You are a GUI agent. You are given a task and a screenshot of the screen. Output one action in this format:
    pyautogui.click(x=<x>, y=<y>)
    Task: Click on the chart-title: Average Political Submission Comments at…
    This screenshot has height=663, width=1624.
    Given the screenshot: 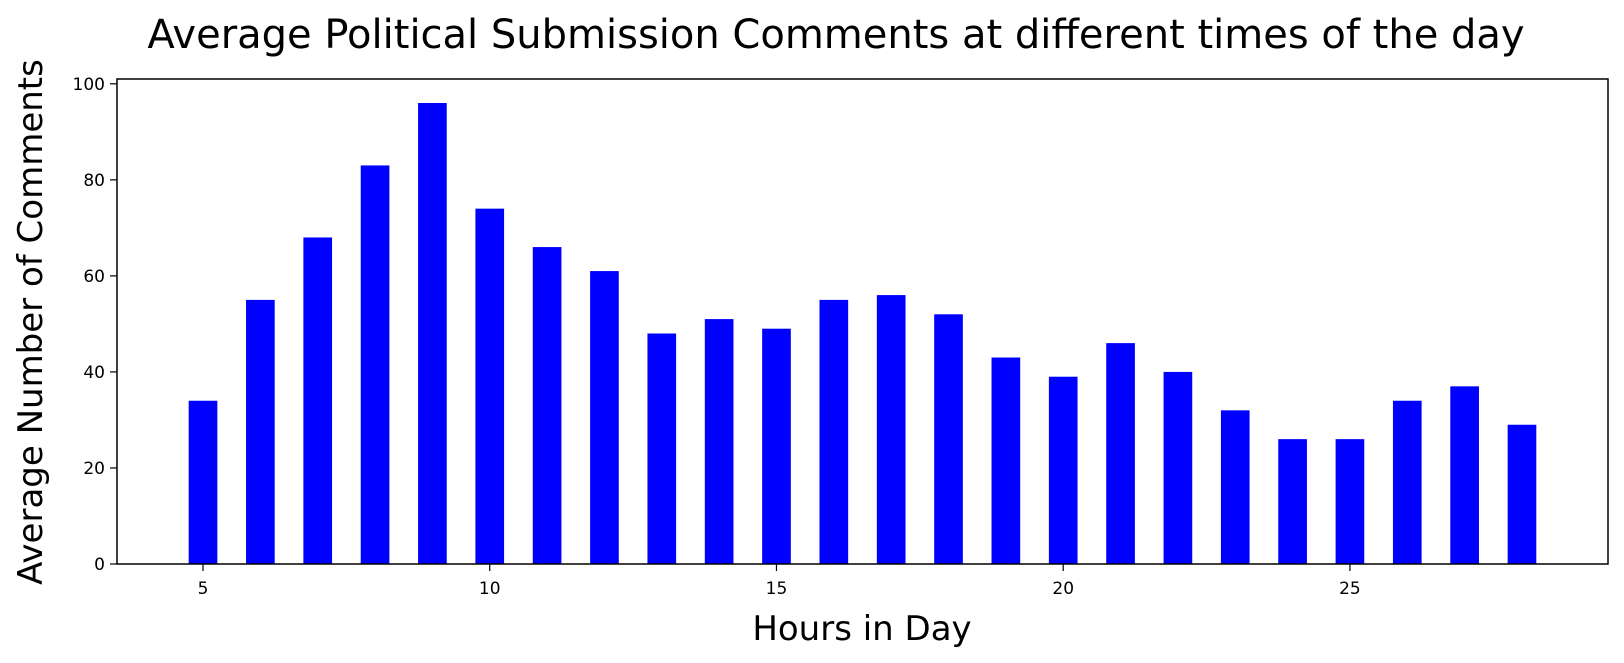 What is the action you would take?
    pyautogui.click(x=835, y=35)
    